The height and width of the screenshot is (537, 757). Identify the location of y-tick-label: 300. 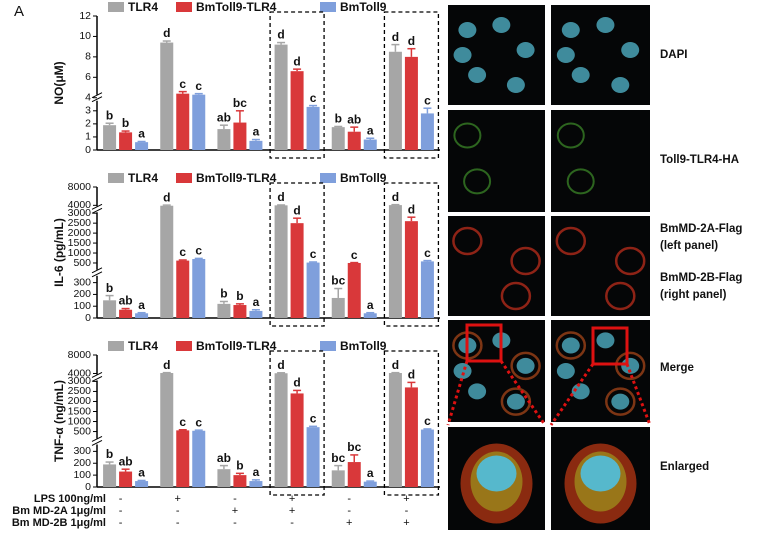
(82, 282).